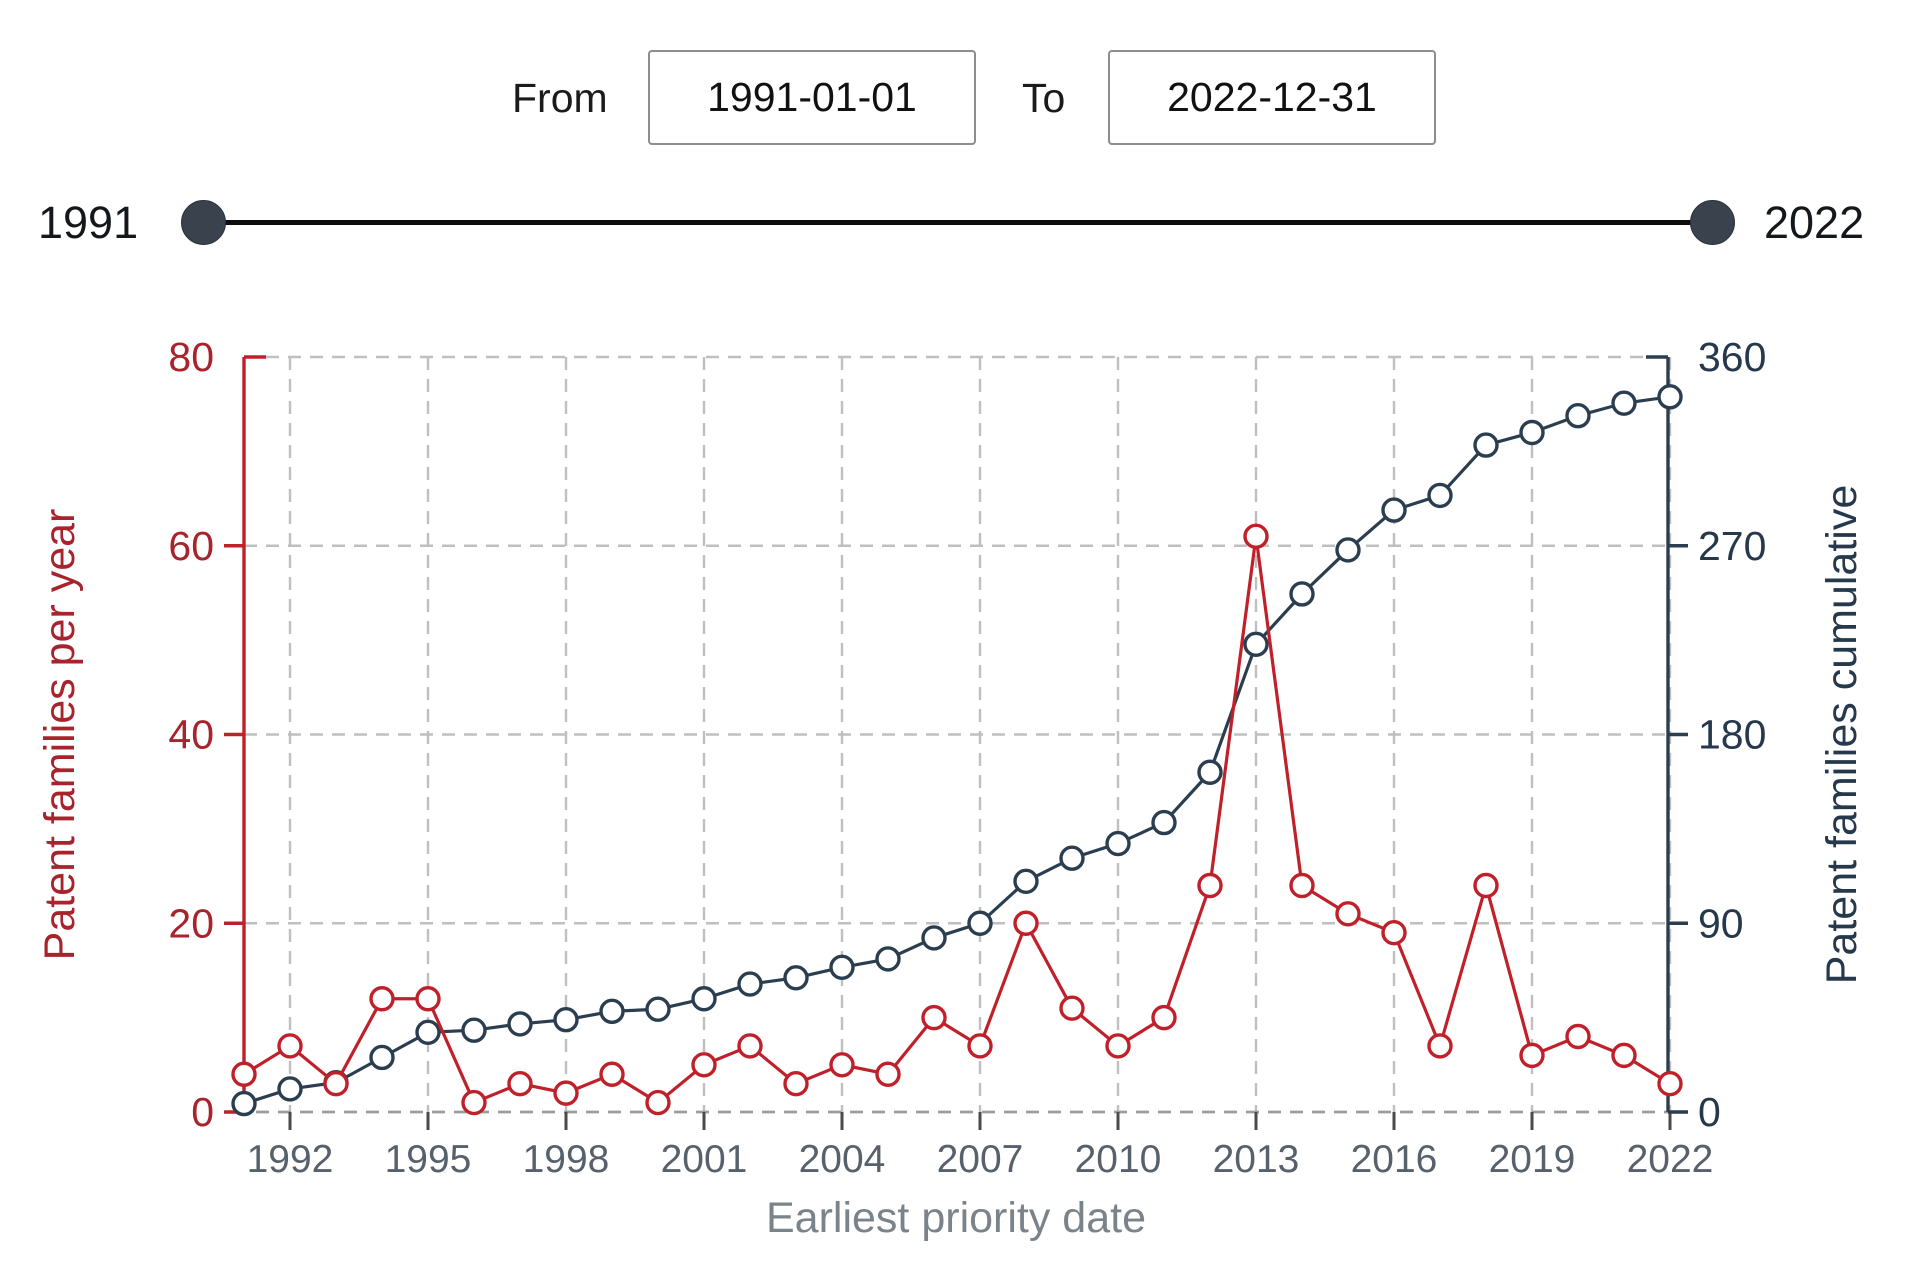 Image resolution: width=1920 pixels, height=1263 pixels. Describe the element at coordinates (202, 1112) in the screenshot. I see `left-axis-tick-label: 0` at that location.